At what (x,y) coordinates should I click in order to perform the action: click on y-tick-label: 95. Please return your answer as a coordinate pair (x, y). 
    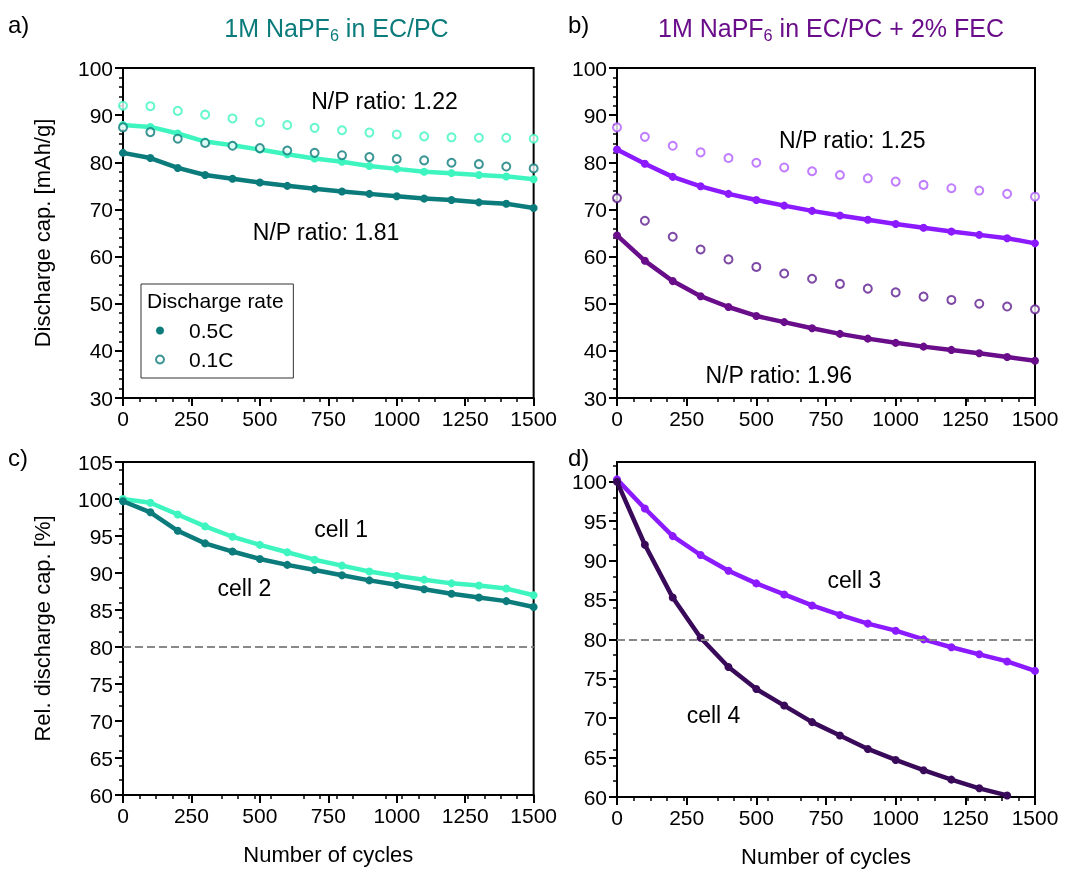
    Looking at the image, I should click on (101, 536).